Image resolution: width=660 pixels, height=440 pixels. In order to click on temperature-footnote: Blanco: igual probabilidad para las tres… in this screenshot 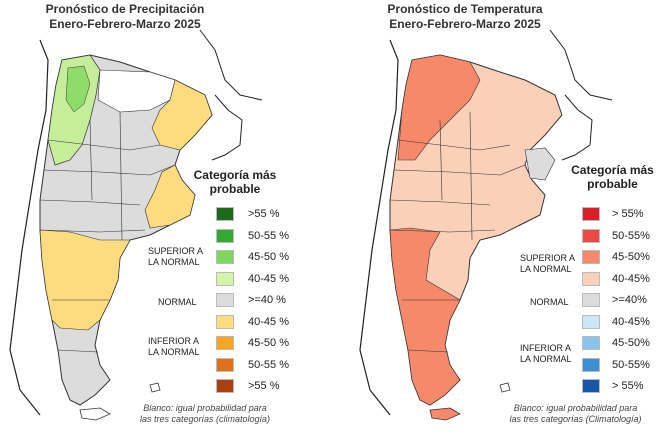, I will do `click(575, 414)`.